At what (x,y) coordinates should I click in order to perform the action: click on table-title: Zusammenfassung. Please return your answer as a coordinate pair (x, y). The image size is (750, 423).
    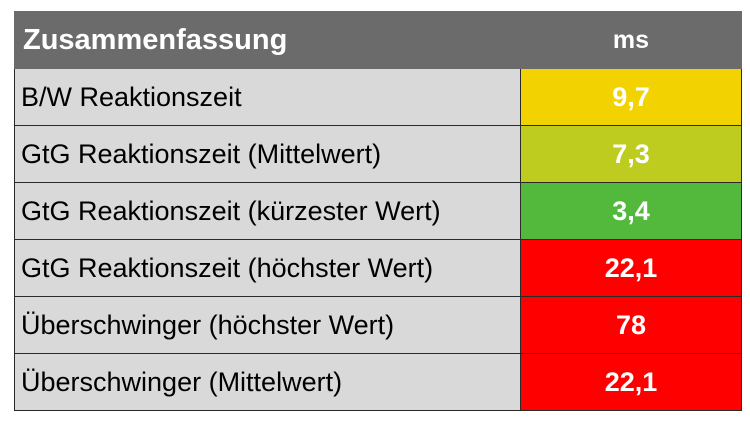
    Looking at the image, I should click on (267, 40).